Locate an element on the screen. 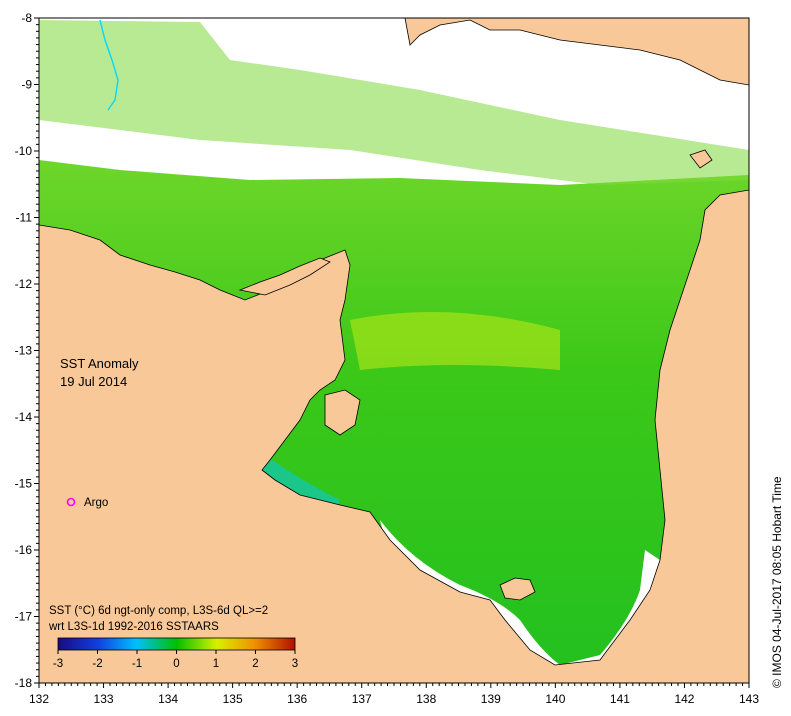  colorbar-tick-label: 2 is located at coordinates (255, 664).